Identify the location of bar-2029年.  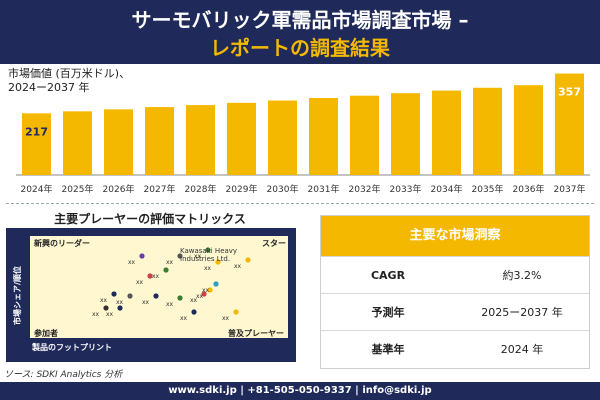
(241, 138).